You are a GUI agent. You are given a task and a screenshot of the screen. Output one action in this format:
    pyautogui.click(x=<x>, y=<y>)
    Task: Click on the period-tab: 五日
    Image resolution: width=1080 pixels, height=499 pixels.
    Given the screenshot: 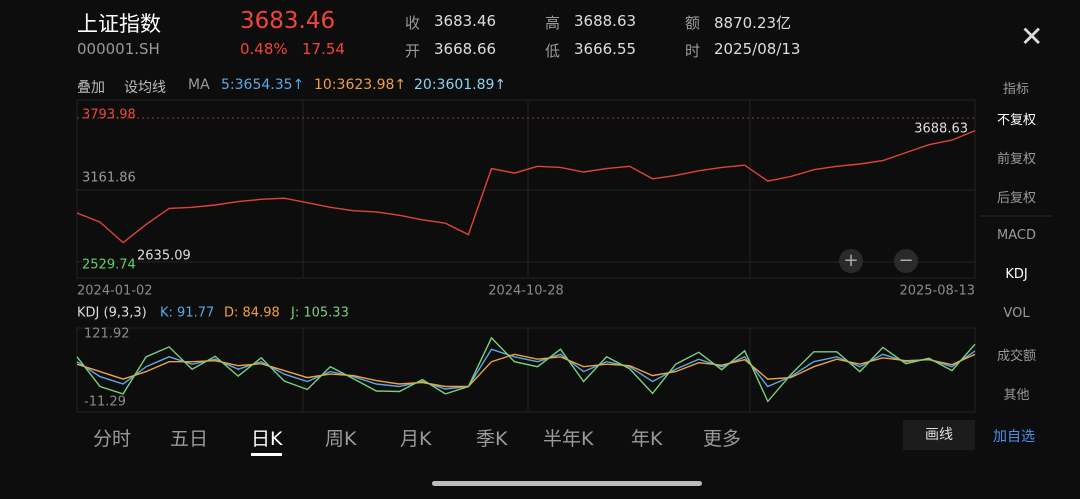 What is the action you would take?
    pyautogui.click(x=189, y=439)
    